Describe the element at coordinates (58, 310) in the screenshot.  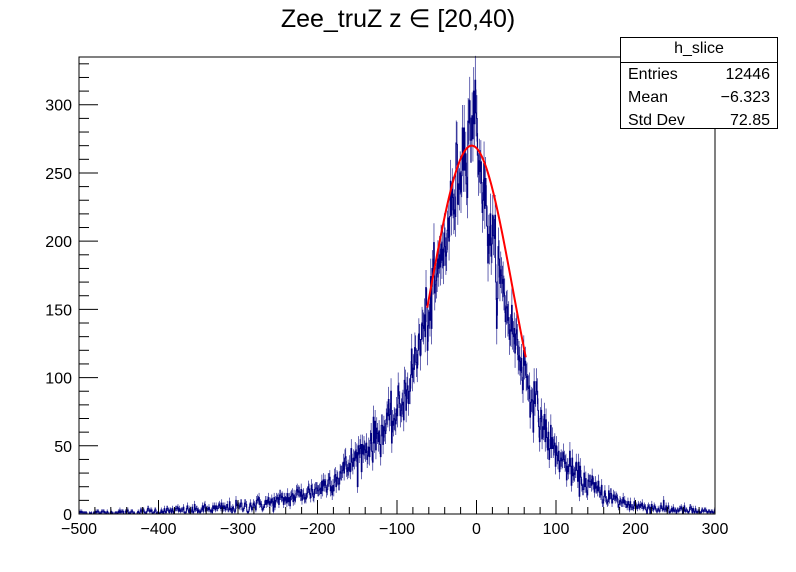
I see `y-tick-label: 150` at that location.